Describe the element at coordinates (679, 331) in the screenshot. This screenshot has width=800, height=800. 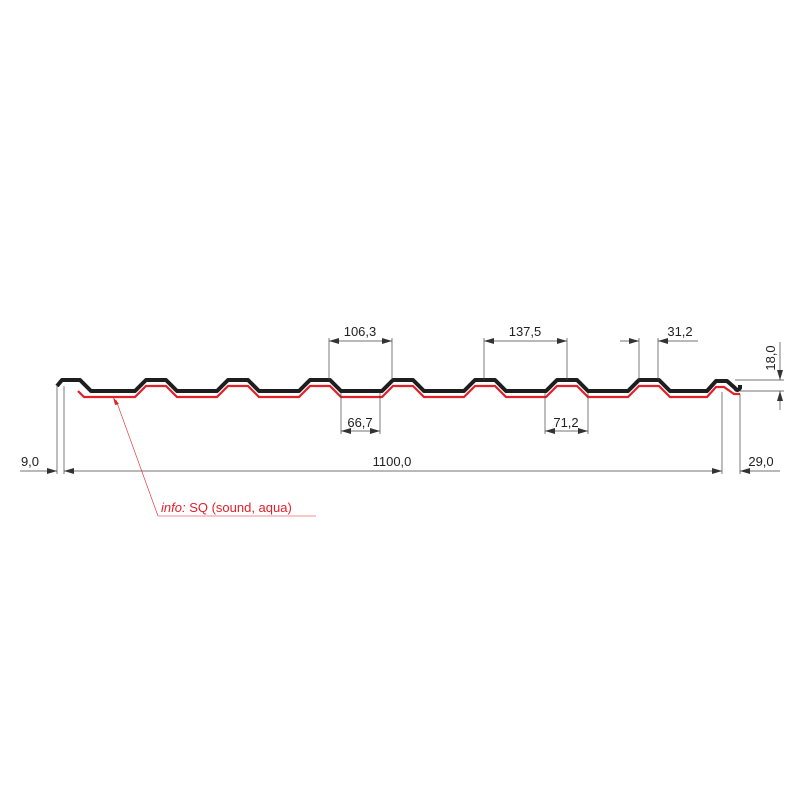
I see `dim-label: 31,2` at that location.